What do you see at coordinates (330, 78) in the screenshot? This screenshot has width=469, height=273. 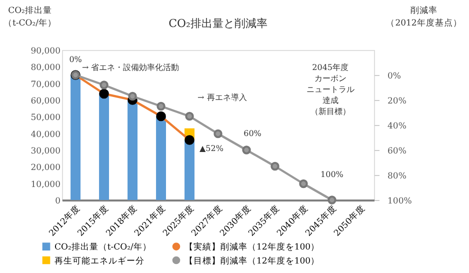 I see `annotation: カーボン` at bounding box center [330, 78].